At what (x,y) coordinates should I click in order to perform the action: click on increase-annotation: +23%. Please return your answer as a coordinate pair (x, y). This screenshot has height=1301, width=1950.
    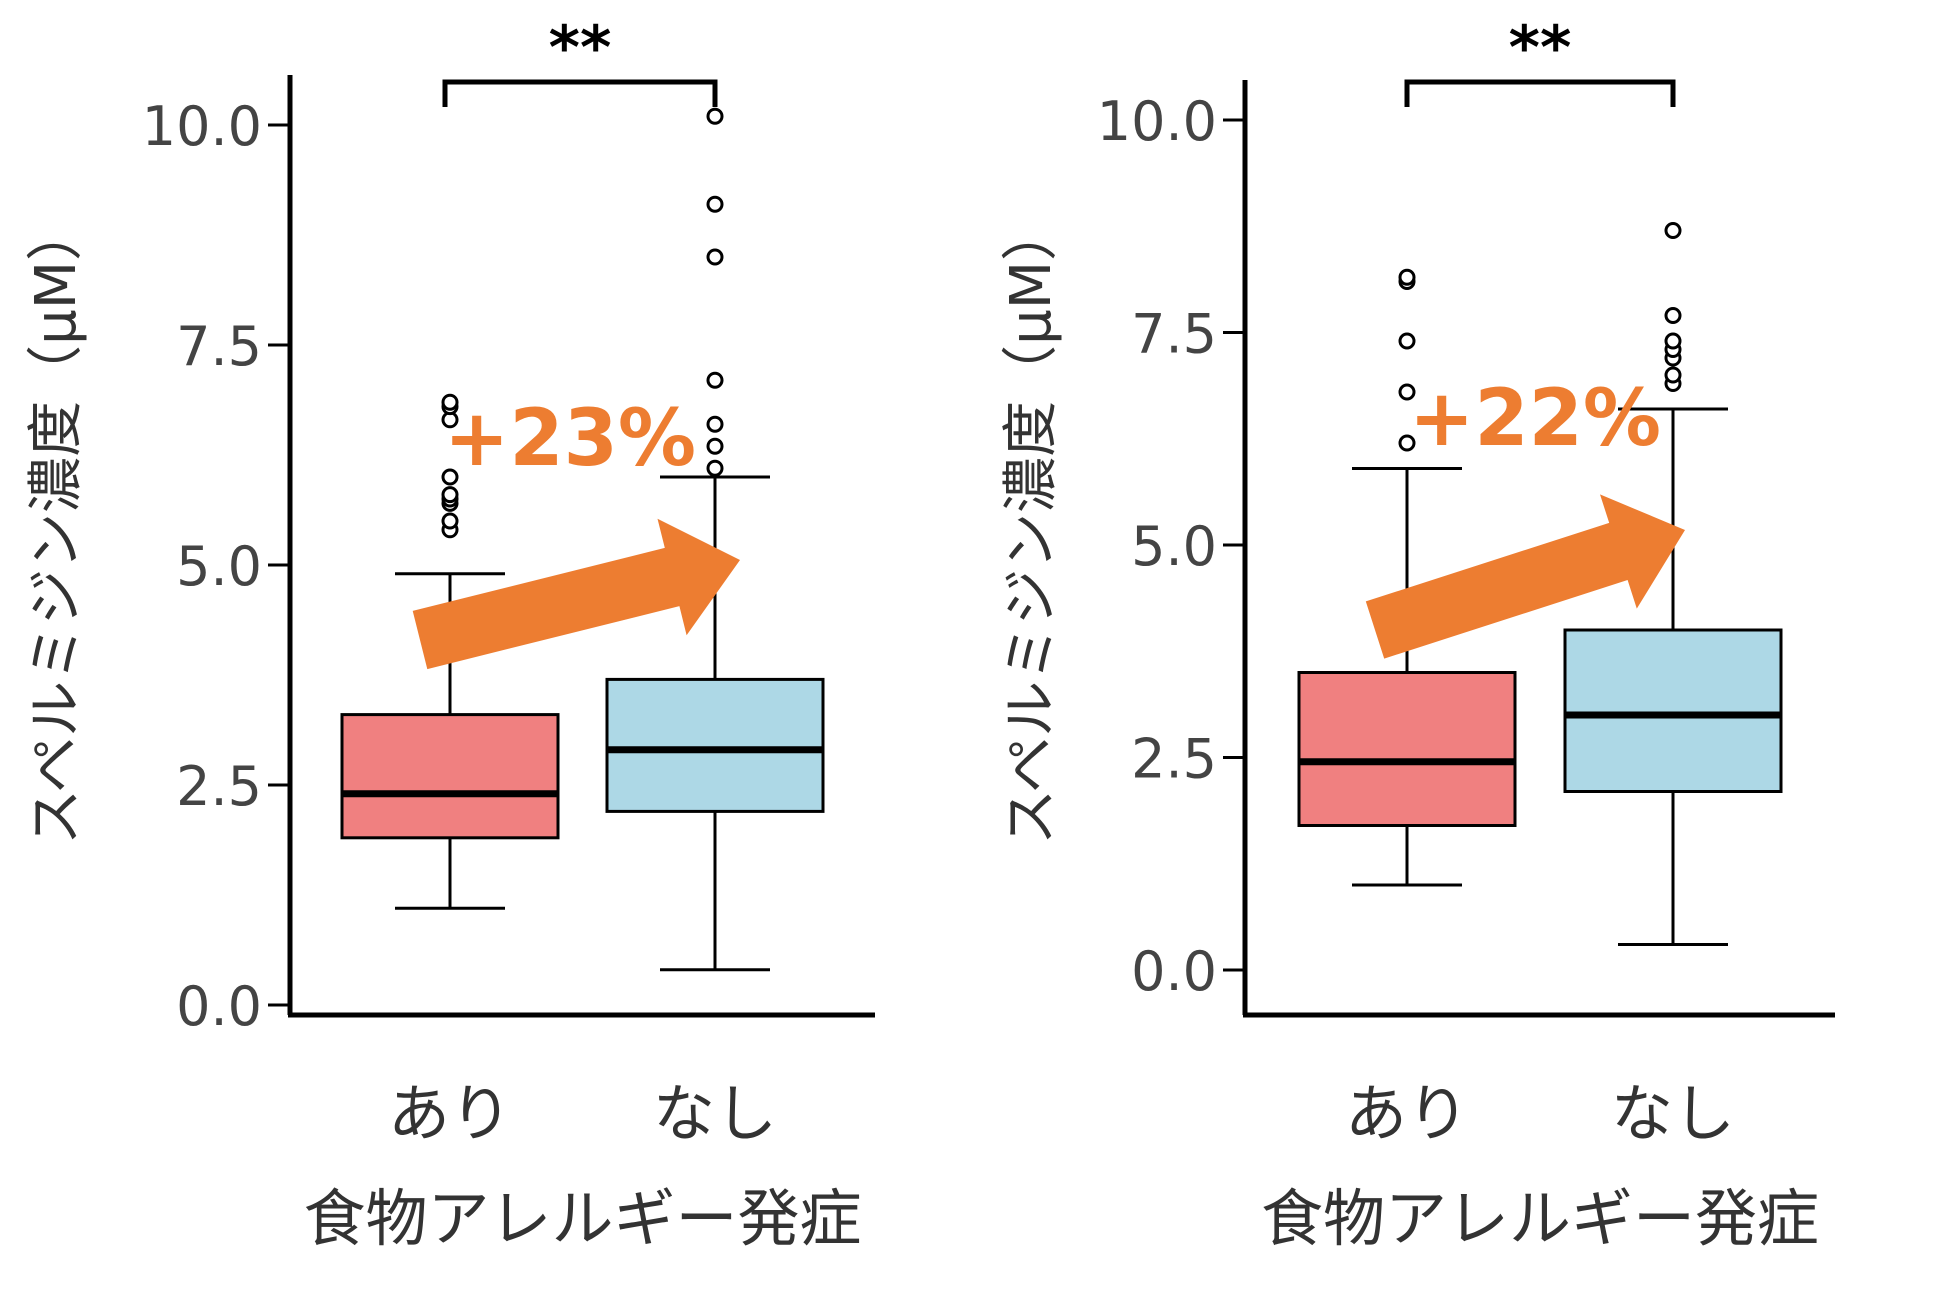
    Looking at the image, I should click on (570, 439).